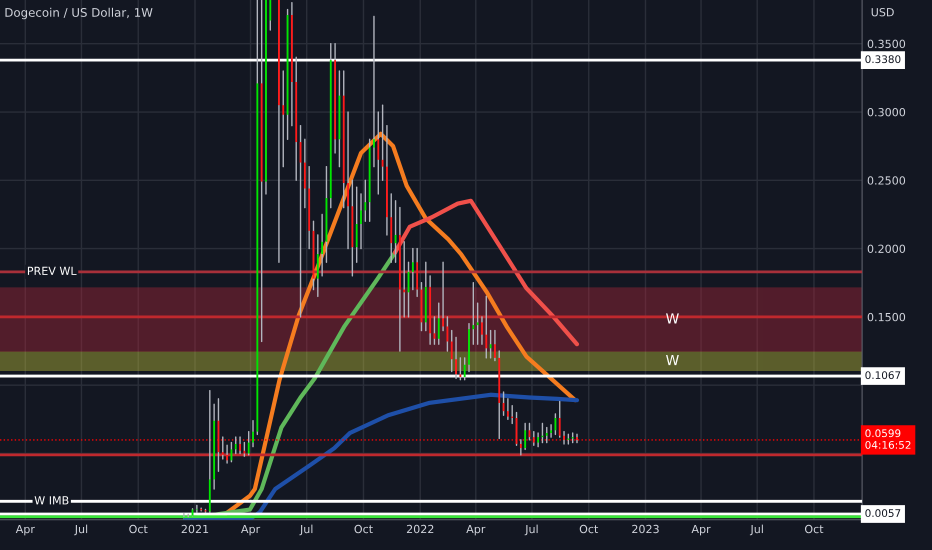 This screenshot has height=550, width=932. I want to click on y-tick-label: 0.2500, so click(887, 180).